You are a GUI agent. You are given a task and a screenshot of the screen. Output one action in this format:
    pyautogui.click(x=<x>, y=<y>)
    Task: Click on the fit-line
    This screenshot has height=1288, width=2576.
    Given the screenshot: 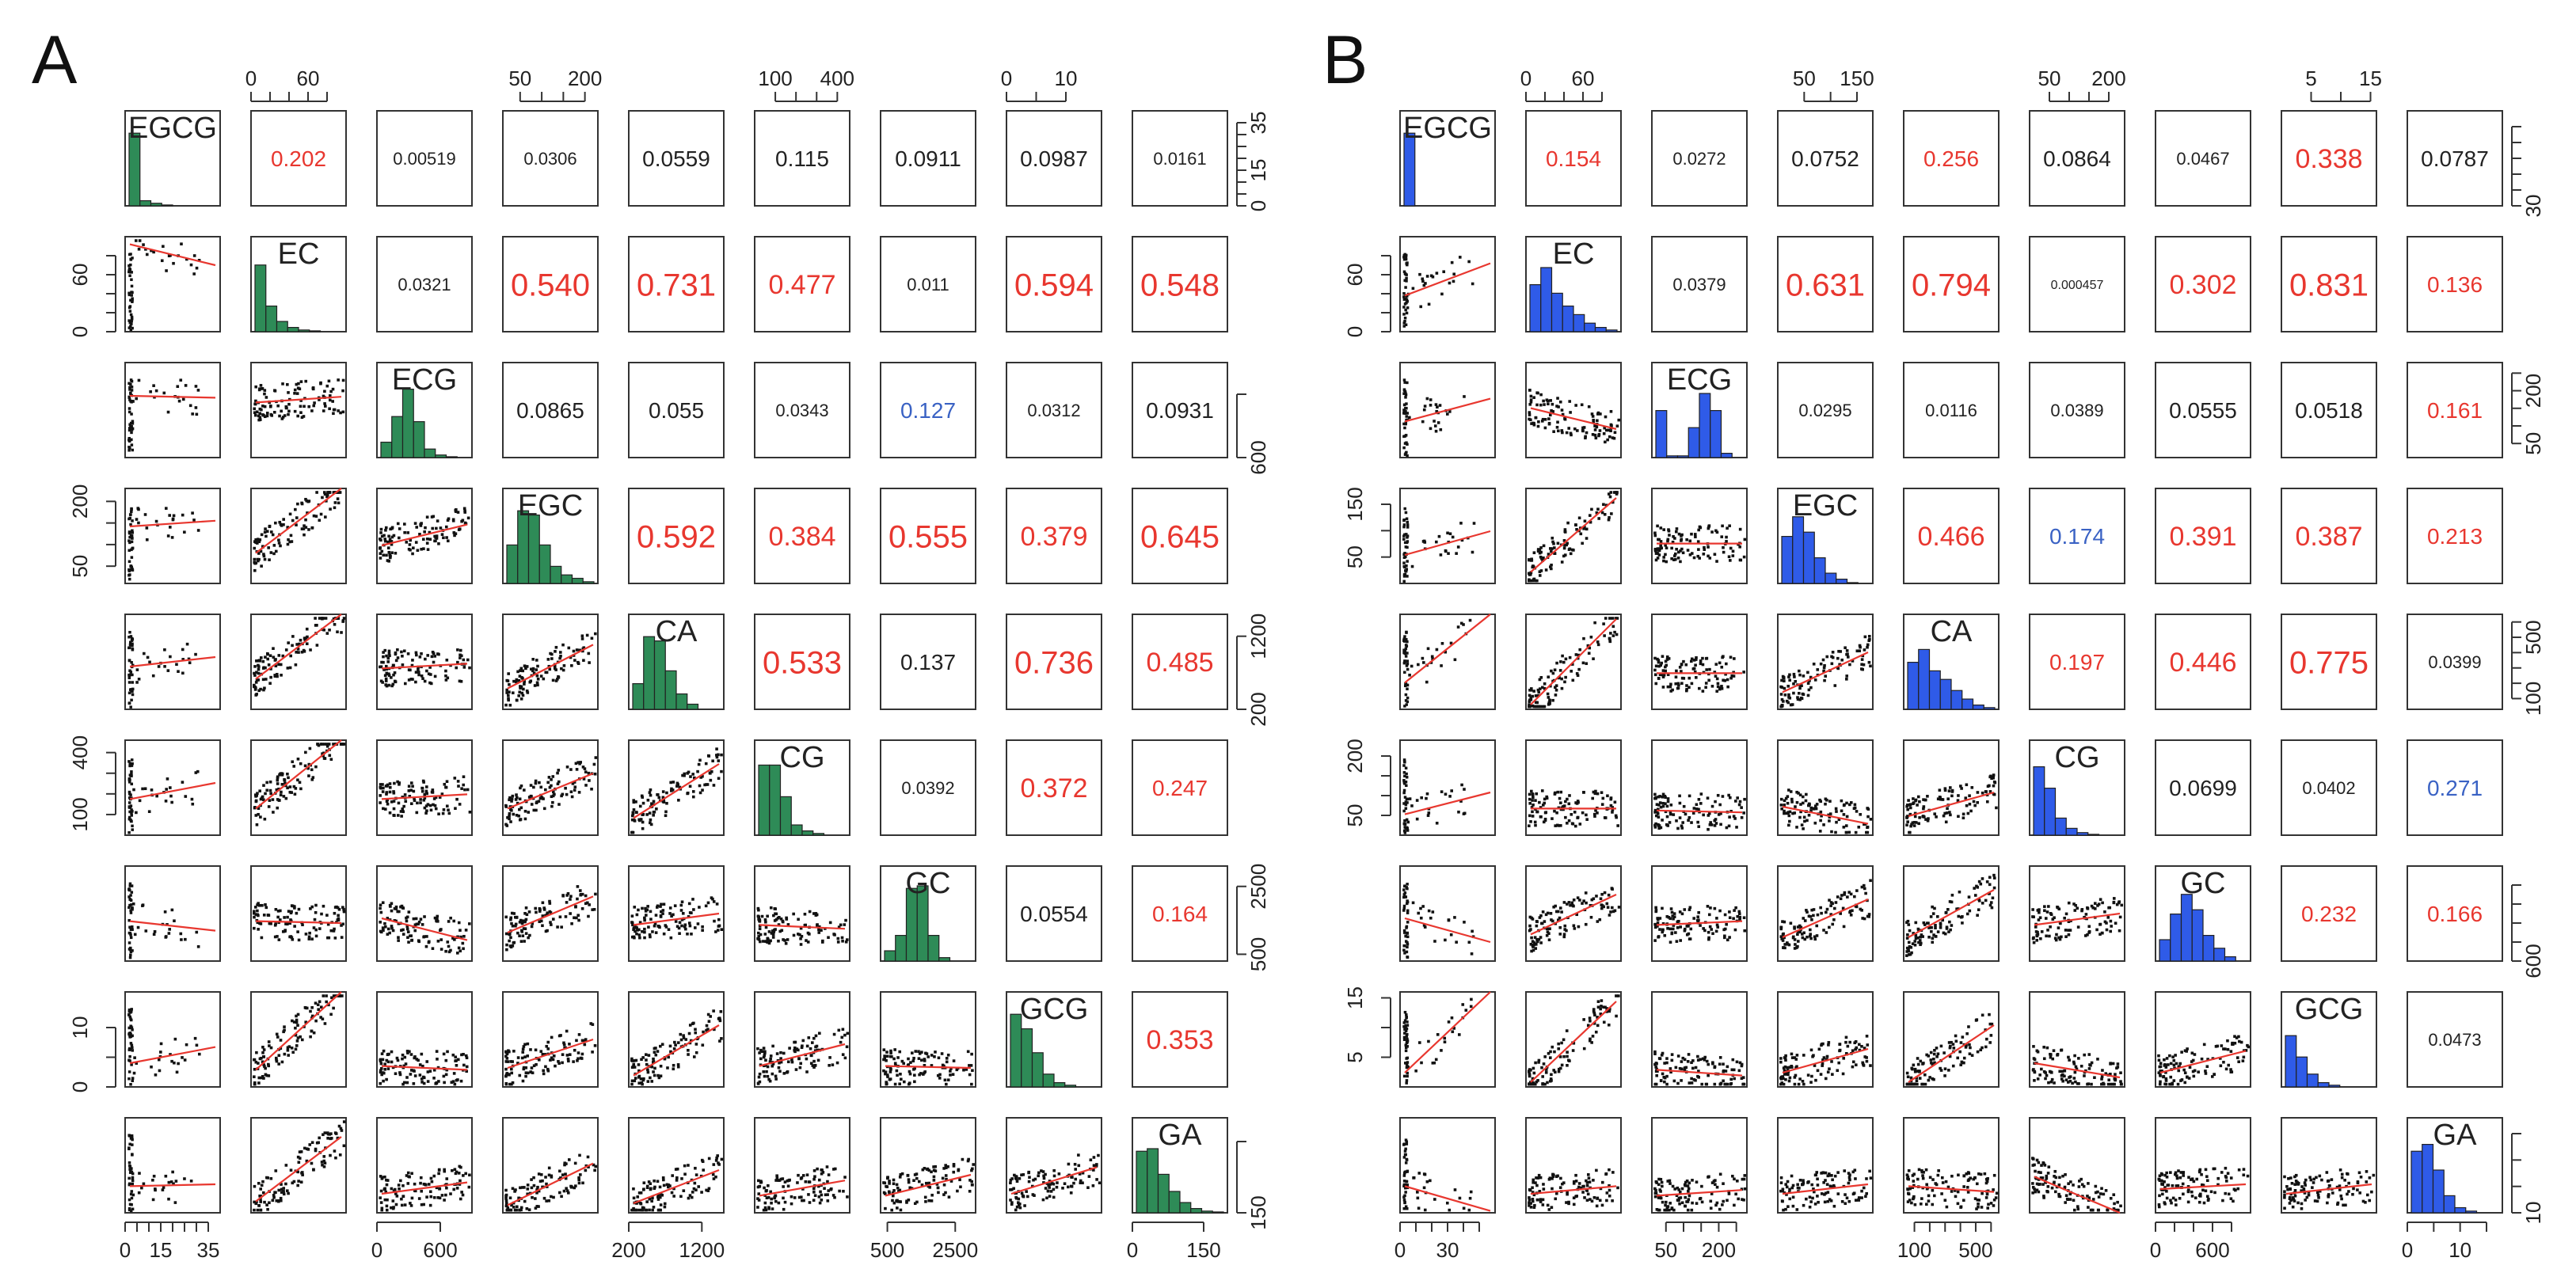 What is the action you would take?
    pyautogui.click(x=172, y=1185)
    